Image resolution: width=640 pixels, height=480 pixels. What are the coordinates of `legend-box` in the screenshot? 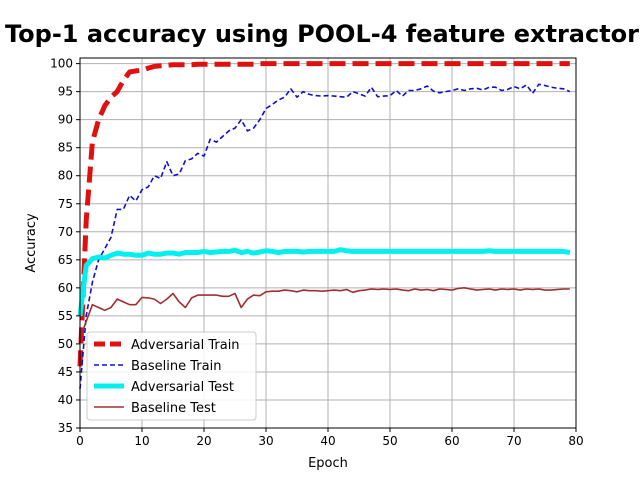 It's located at (171, 376).